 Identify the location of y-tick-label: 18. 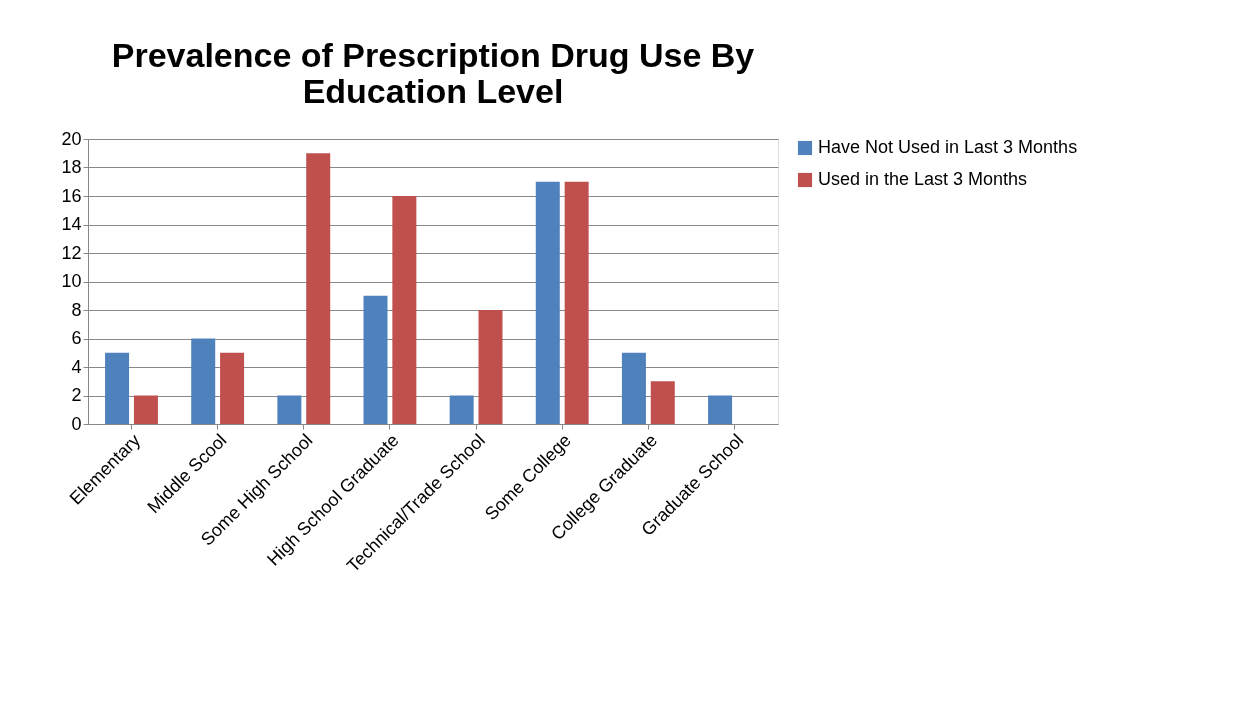
(71, 167).